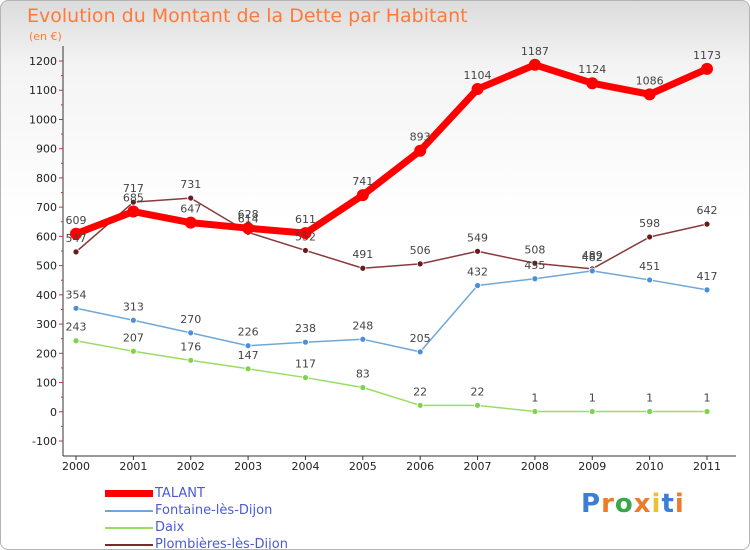 This screenshot has height=550, width=750. What do you see at coordinates (420, 466) in the screenshot?
I see `x-tick-label: 2006` at bounding box center [420, 466].